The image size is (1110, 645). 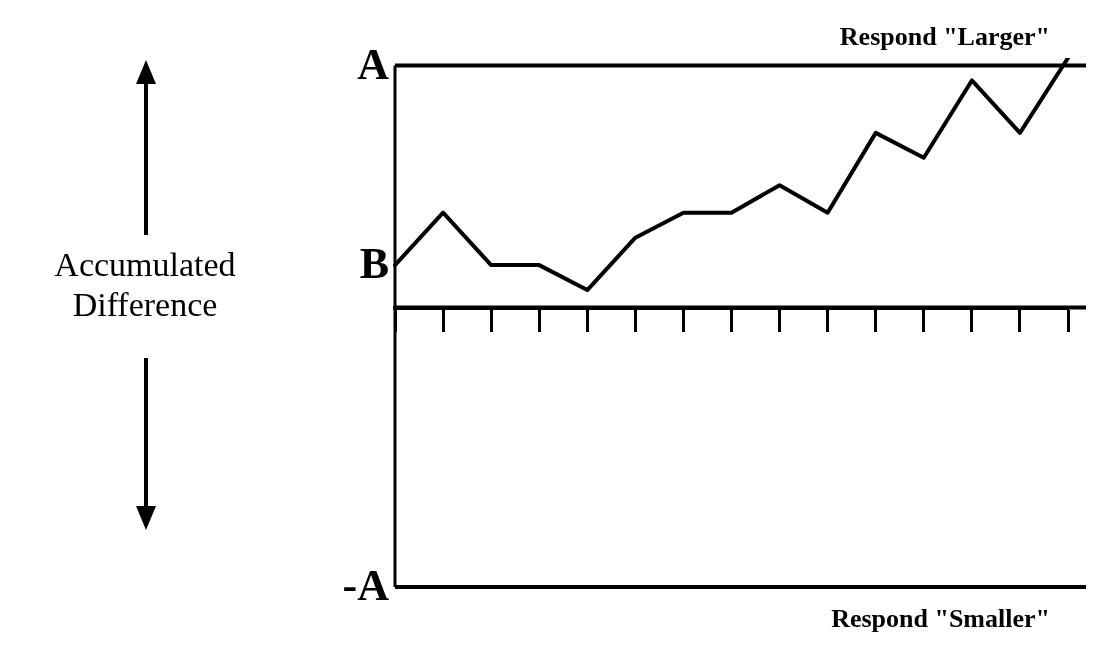 What do you see at coordinates (366, 586) in the screenshot?
I see `ref-line-label: -A` at bounding box center [366, 586].